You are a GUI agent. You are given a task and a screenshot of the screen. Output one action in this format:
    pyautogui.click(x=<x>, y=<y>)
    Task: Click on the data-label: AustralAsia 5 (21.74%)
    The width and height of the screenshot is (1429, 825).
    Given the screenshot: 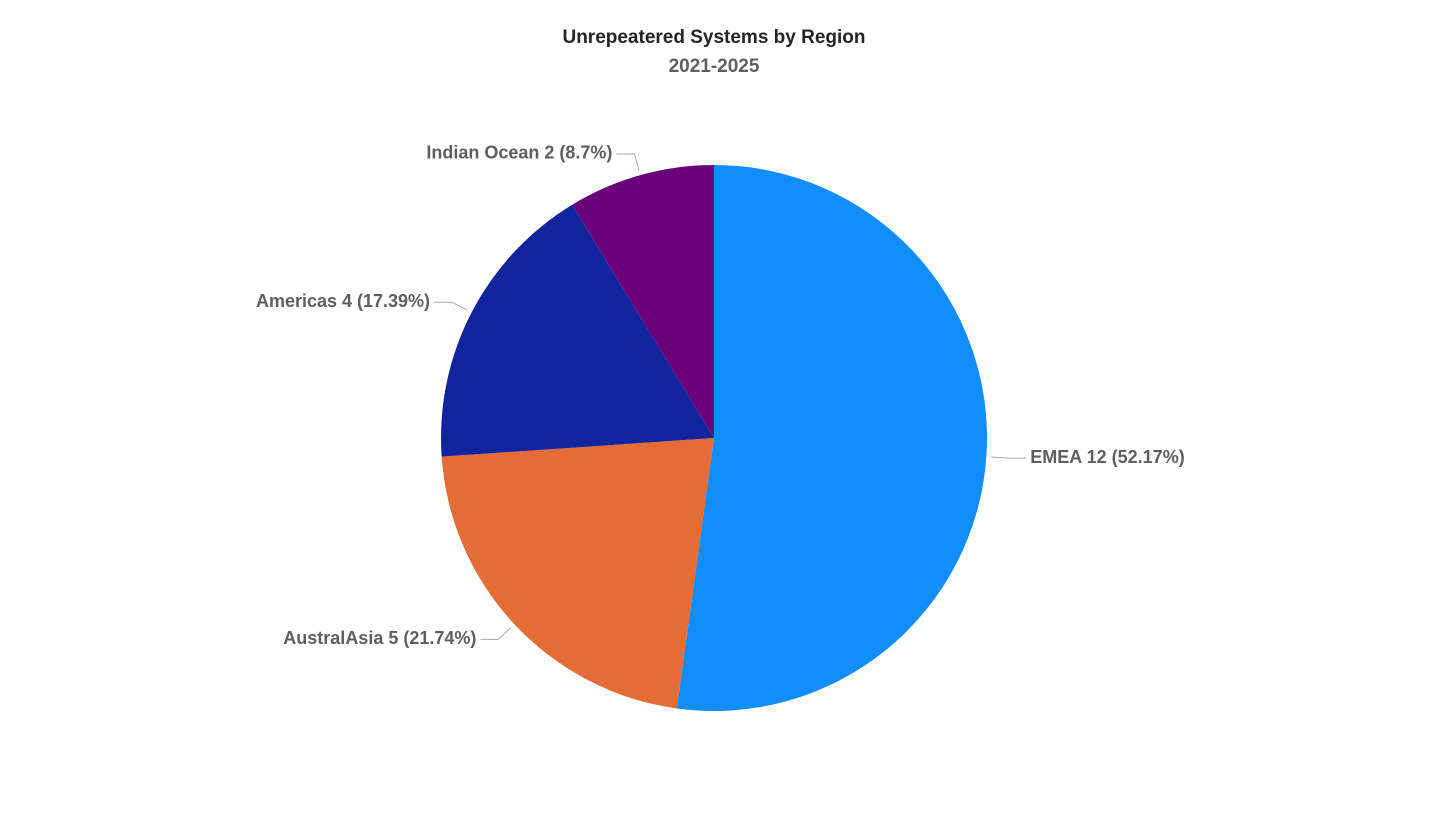 What is the action you would take?
    pyautogui.click(x=379, y=638)
    